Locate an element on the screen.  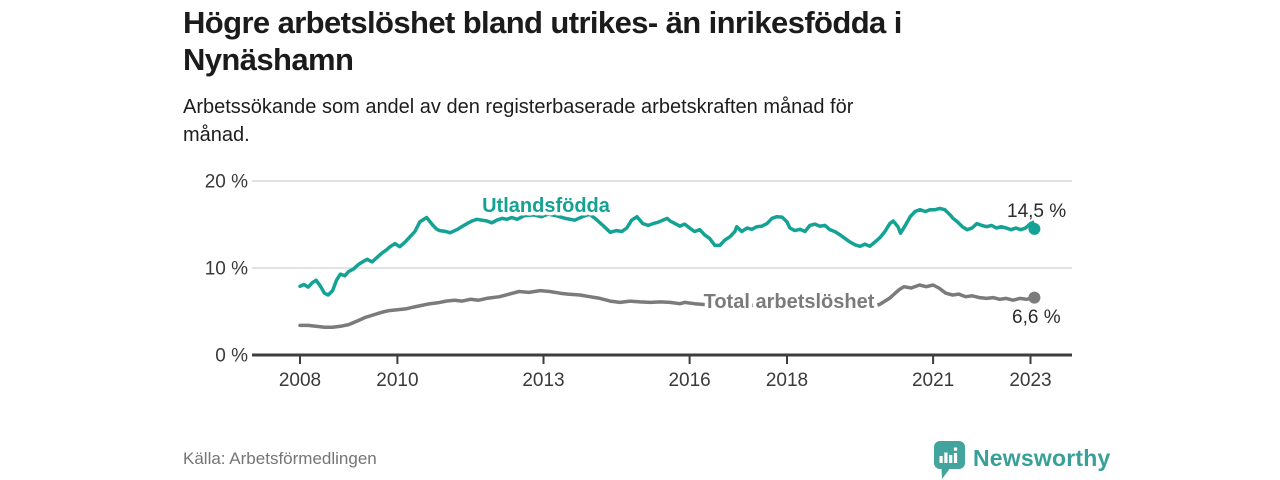
x-axis-tick-label: 2018 is located at coordinates (787, 380).